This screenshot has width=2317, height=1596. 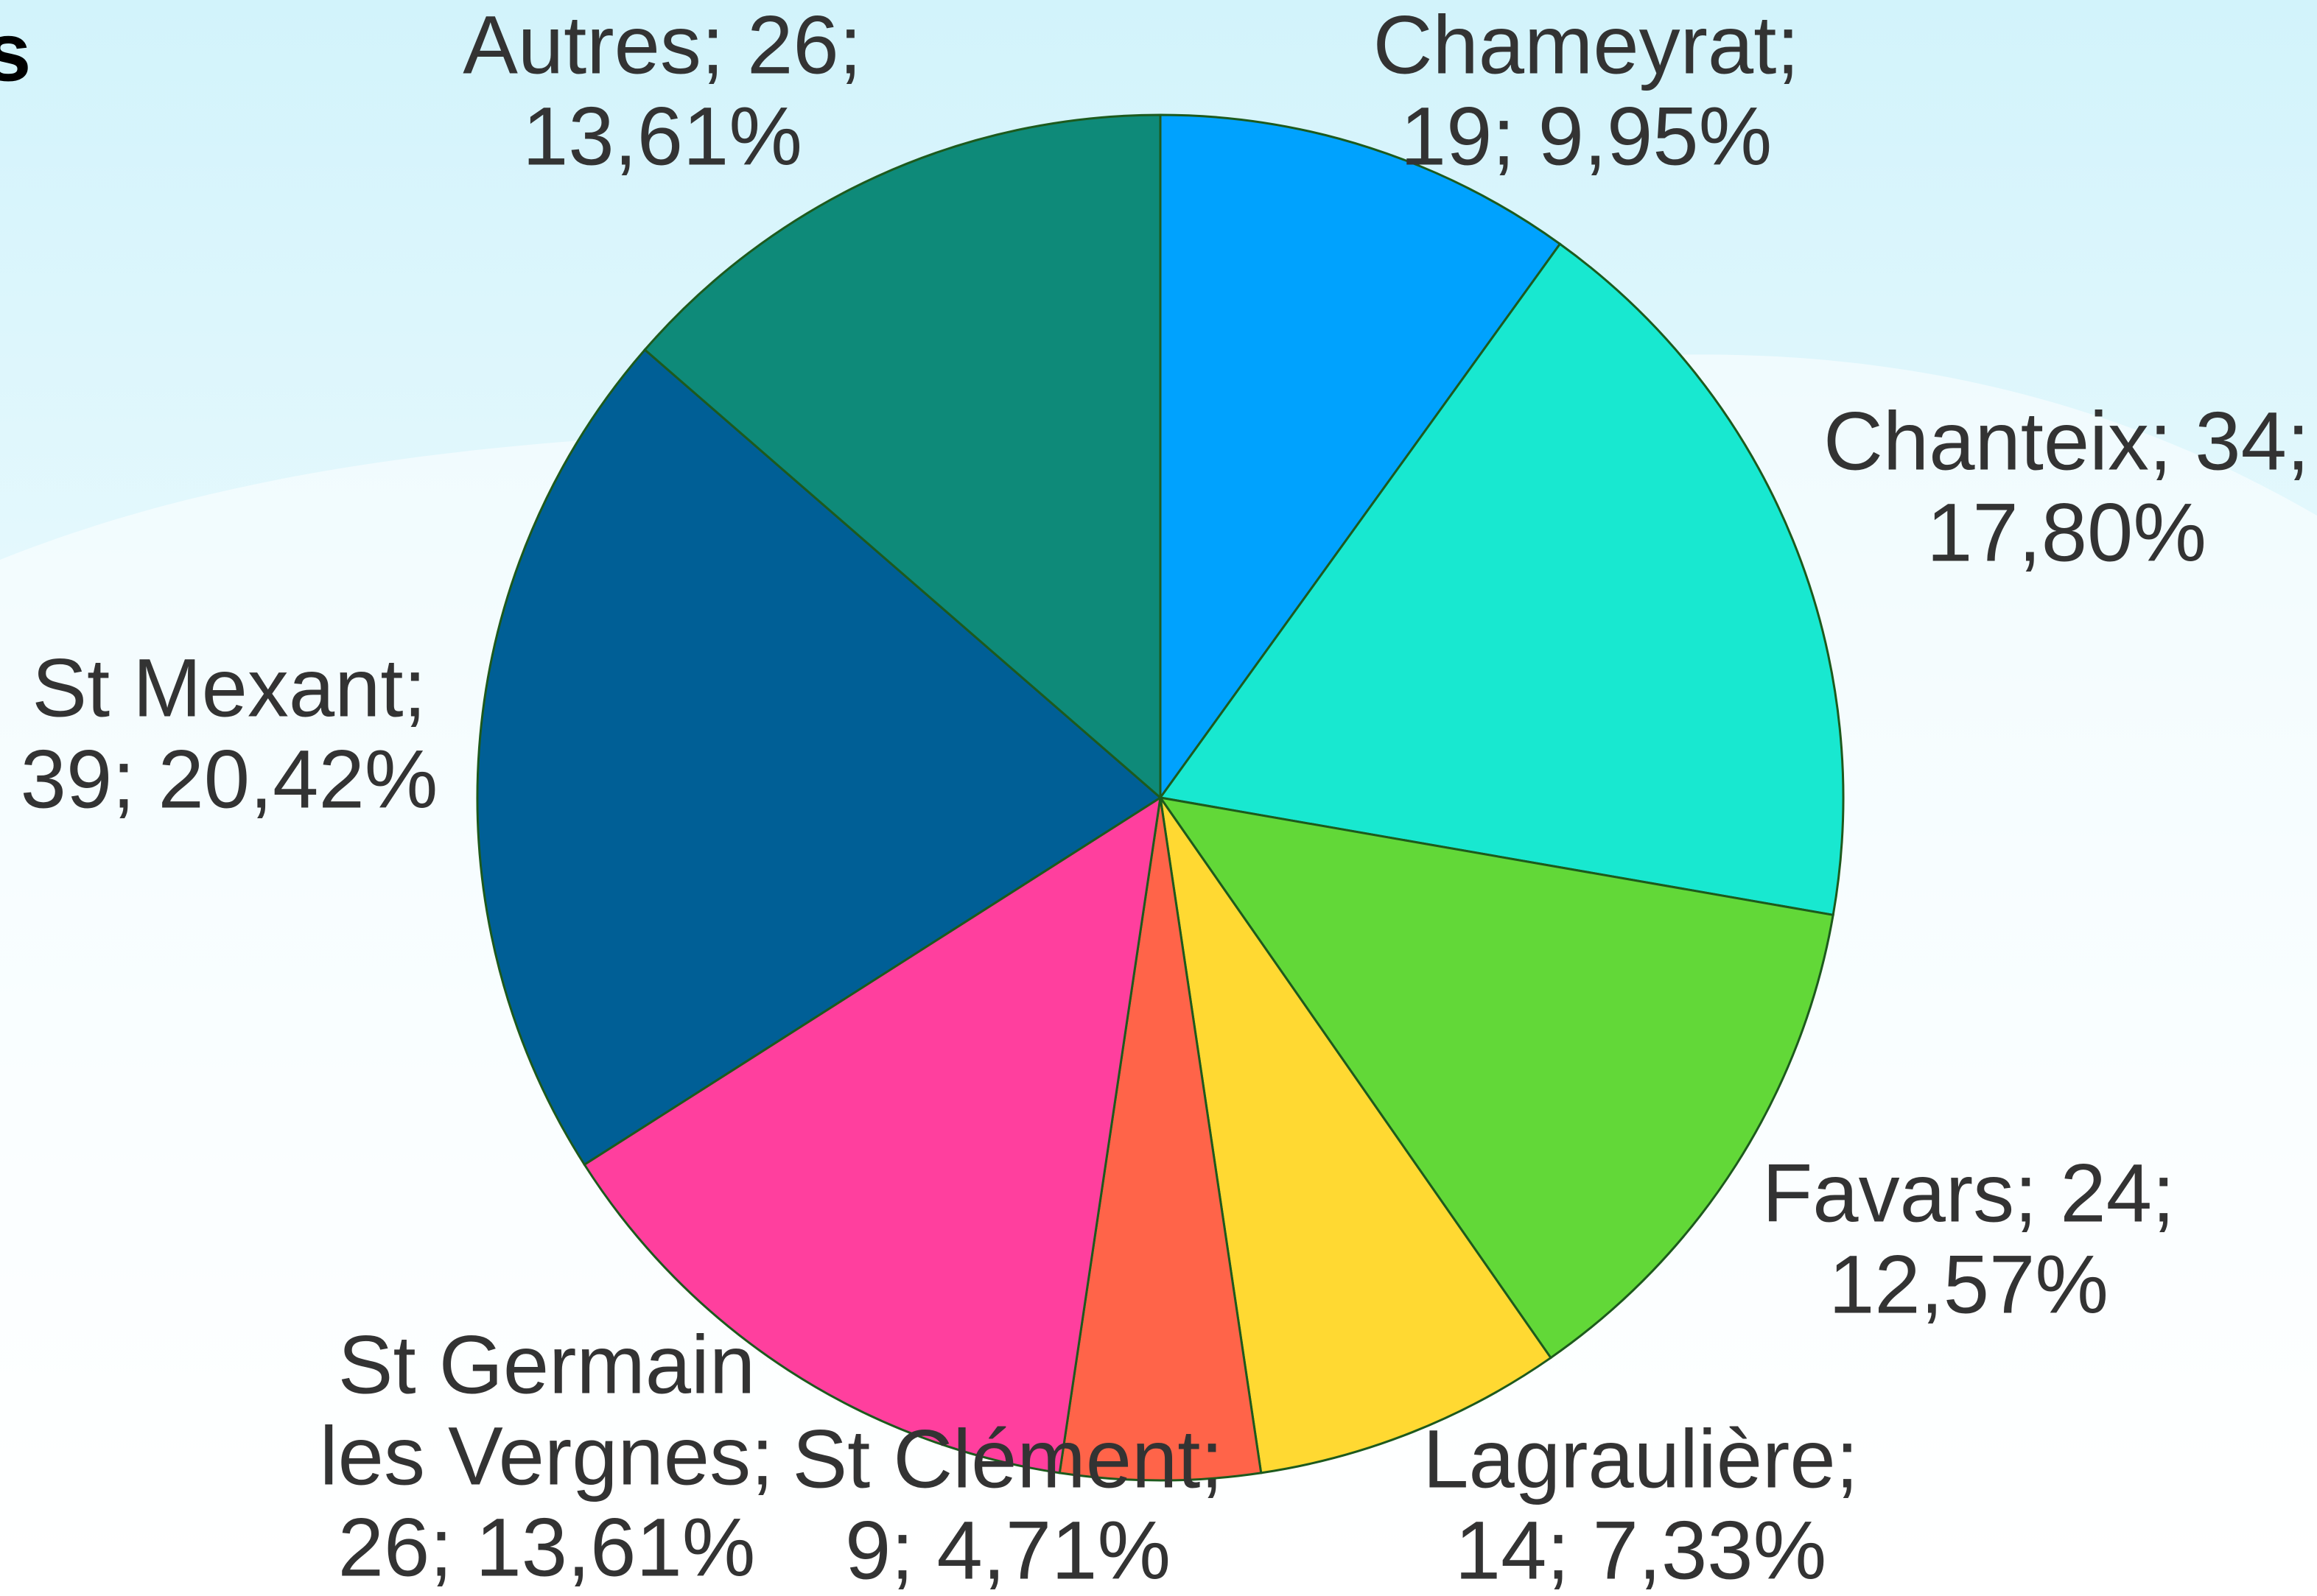 I want to click on data-label: Autres; 26;, so click(x=662, y=46).